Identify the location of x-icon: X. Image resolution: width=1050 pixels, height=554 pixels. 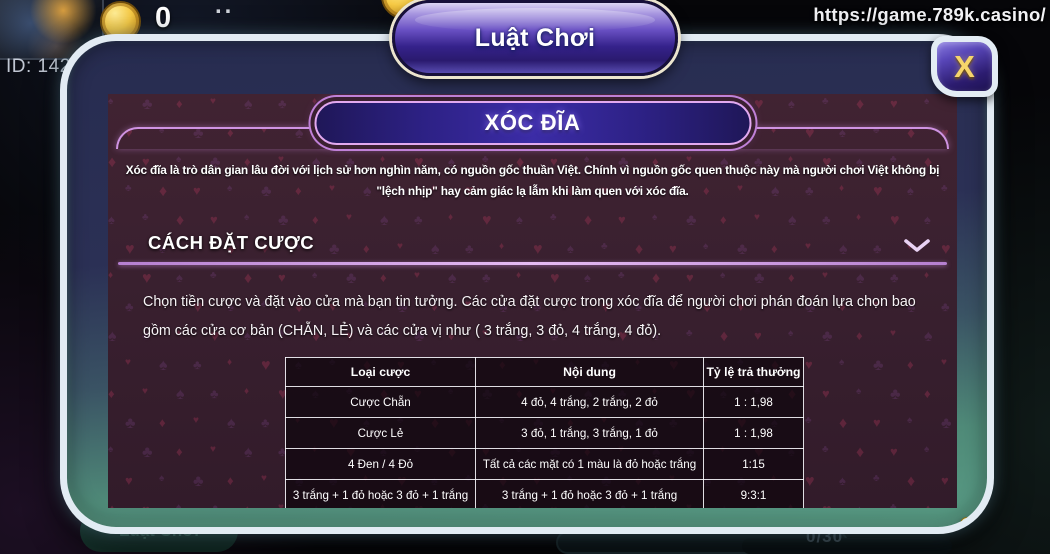
(964, 66).